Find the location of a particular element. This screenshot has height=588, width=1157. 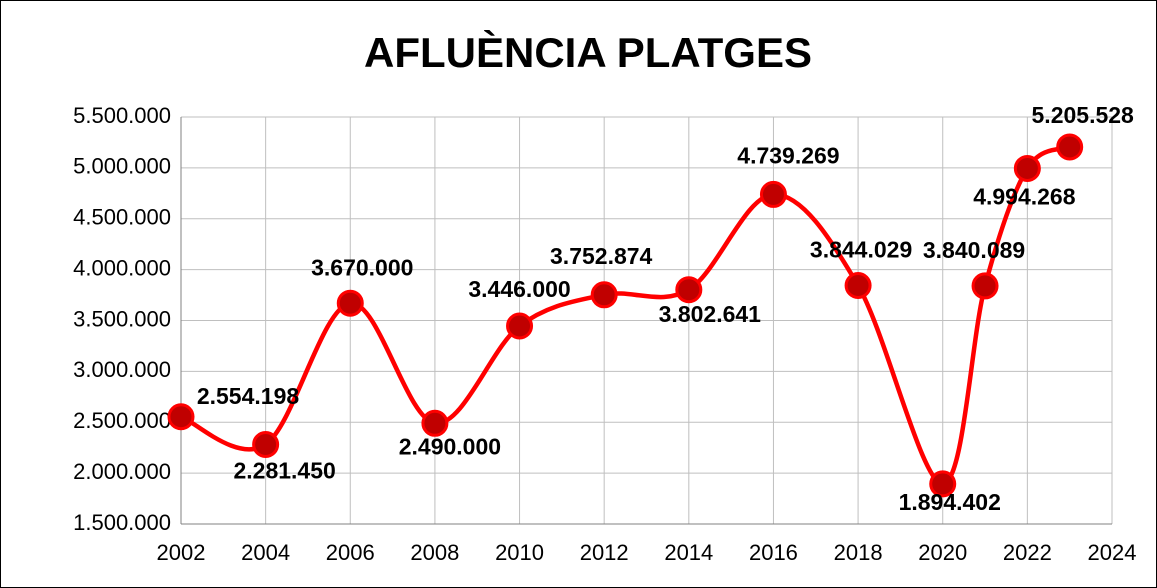

x-tick-label: 2004 is located at coordinates (265, 552).